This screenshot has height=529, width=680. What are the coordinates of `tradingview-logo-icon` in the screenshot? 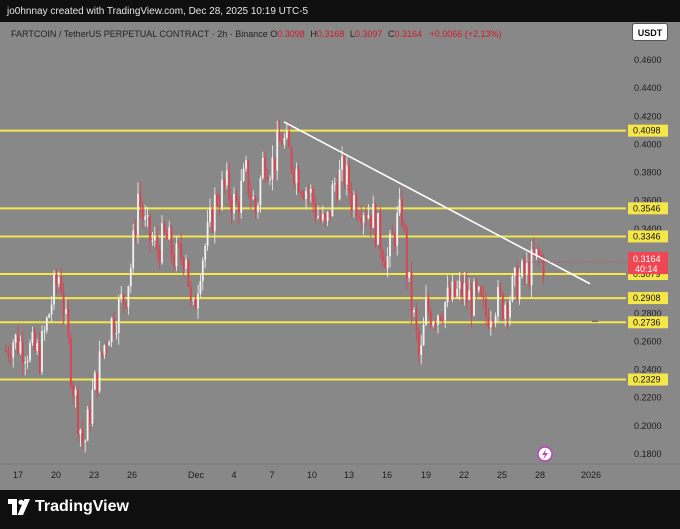 It's located at (19, 507).